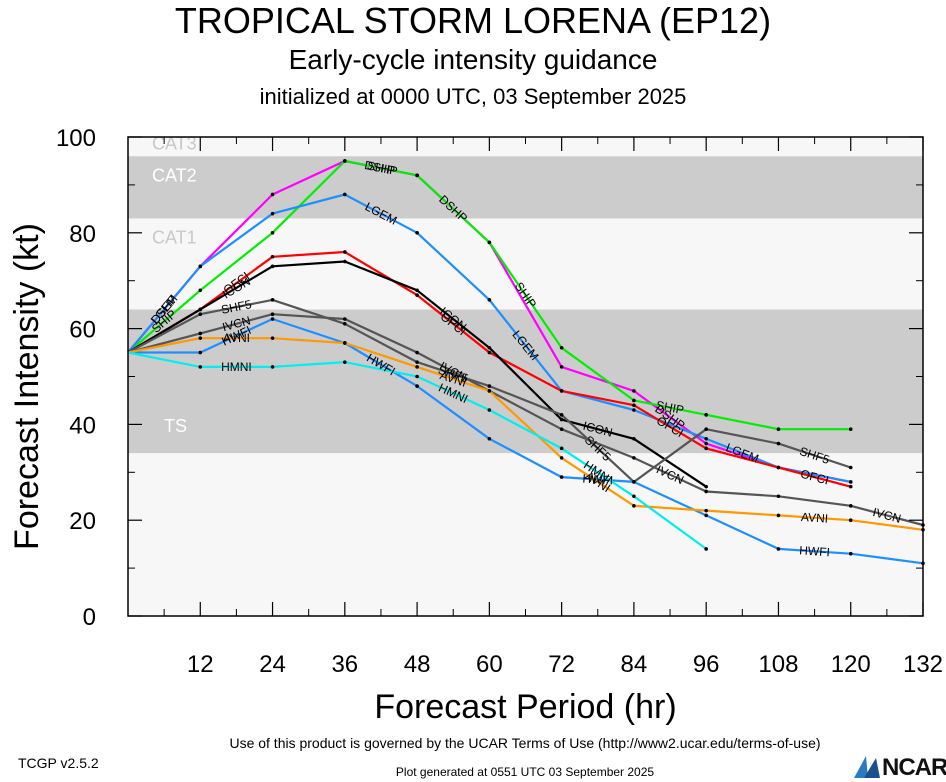 Image resolution: width=946 pixels, height=782 pixels. What do you see at coordinates (899, 766) in the screenshot?
I see `ncar-logo: NCAR` at bounding box center [899, 766].